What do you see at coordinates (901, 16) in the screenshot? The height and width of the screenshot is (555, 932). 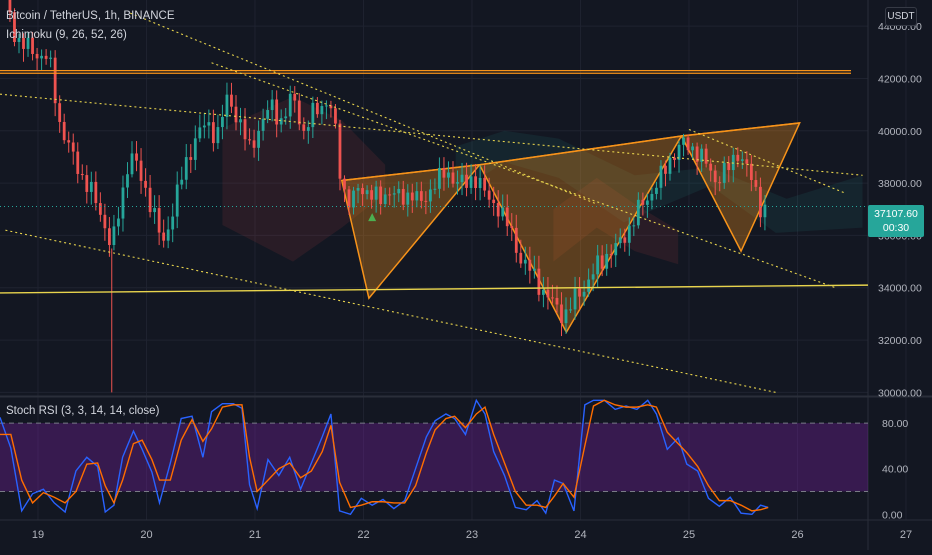 I see `currency-button: USDT` at bounding box center [901, 16].